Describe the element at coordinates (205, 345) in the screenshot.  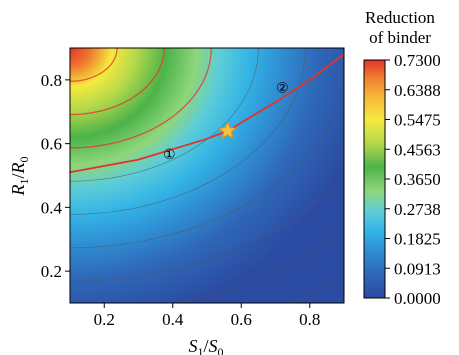
I see `x-axis-label: S1/S0` at that location.